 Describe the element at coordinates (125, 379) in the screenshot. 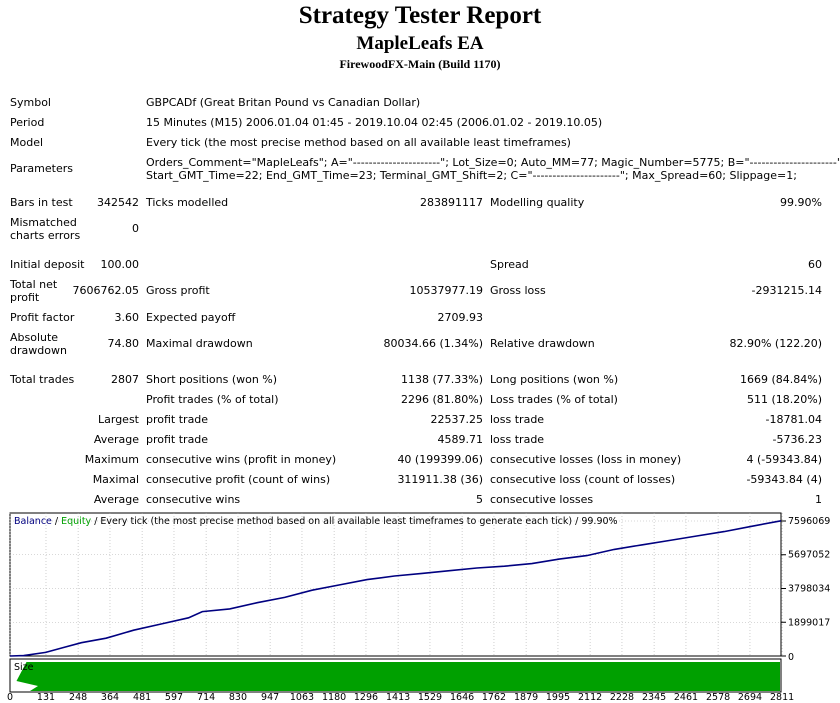

I see `trades-value: 2807` at that location.